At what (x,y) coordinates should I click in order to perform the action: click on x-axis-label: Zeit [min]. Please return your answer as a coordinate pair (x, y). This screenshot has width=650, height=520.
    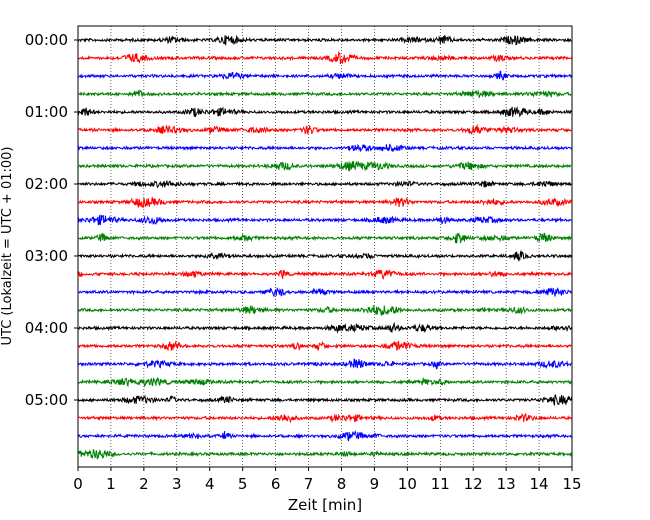
    Looking at the image, I should click on (325, 505).